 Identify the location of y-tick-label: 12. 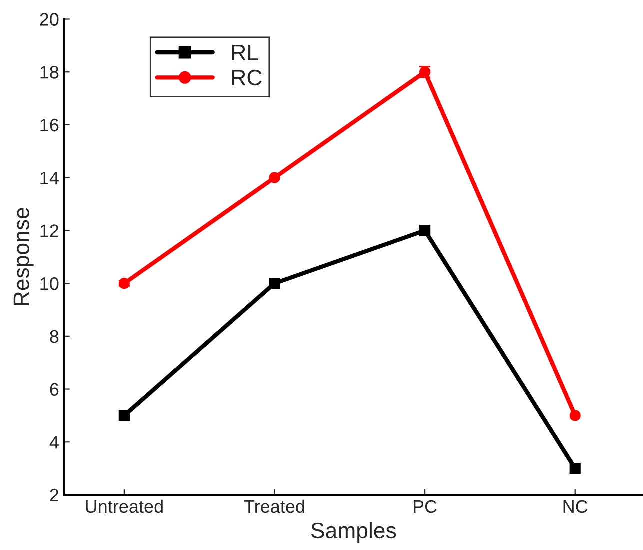
(49, 231).